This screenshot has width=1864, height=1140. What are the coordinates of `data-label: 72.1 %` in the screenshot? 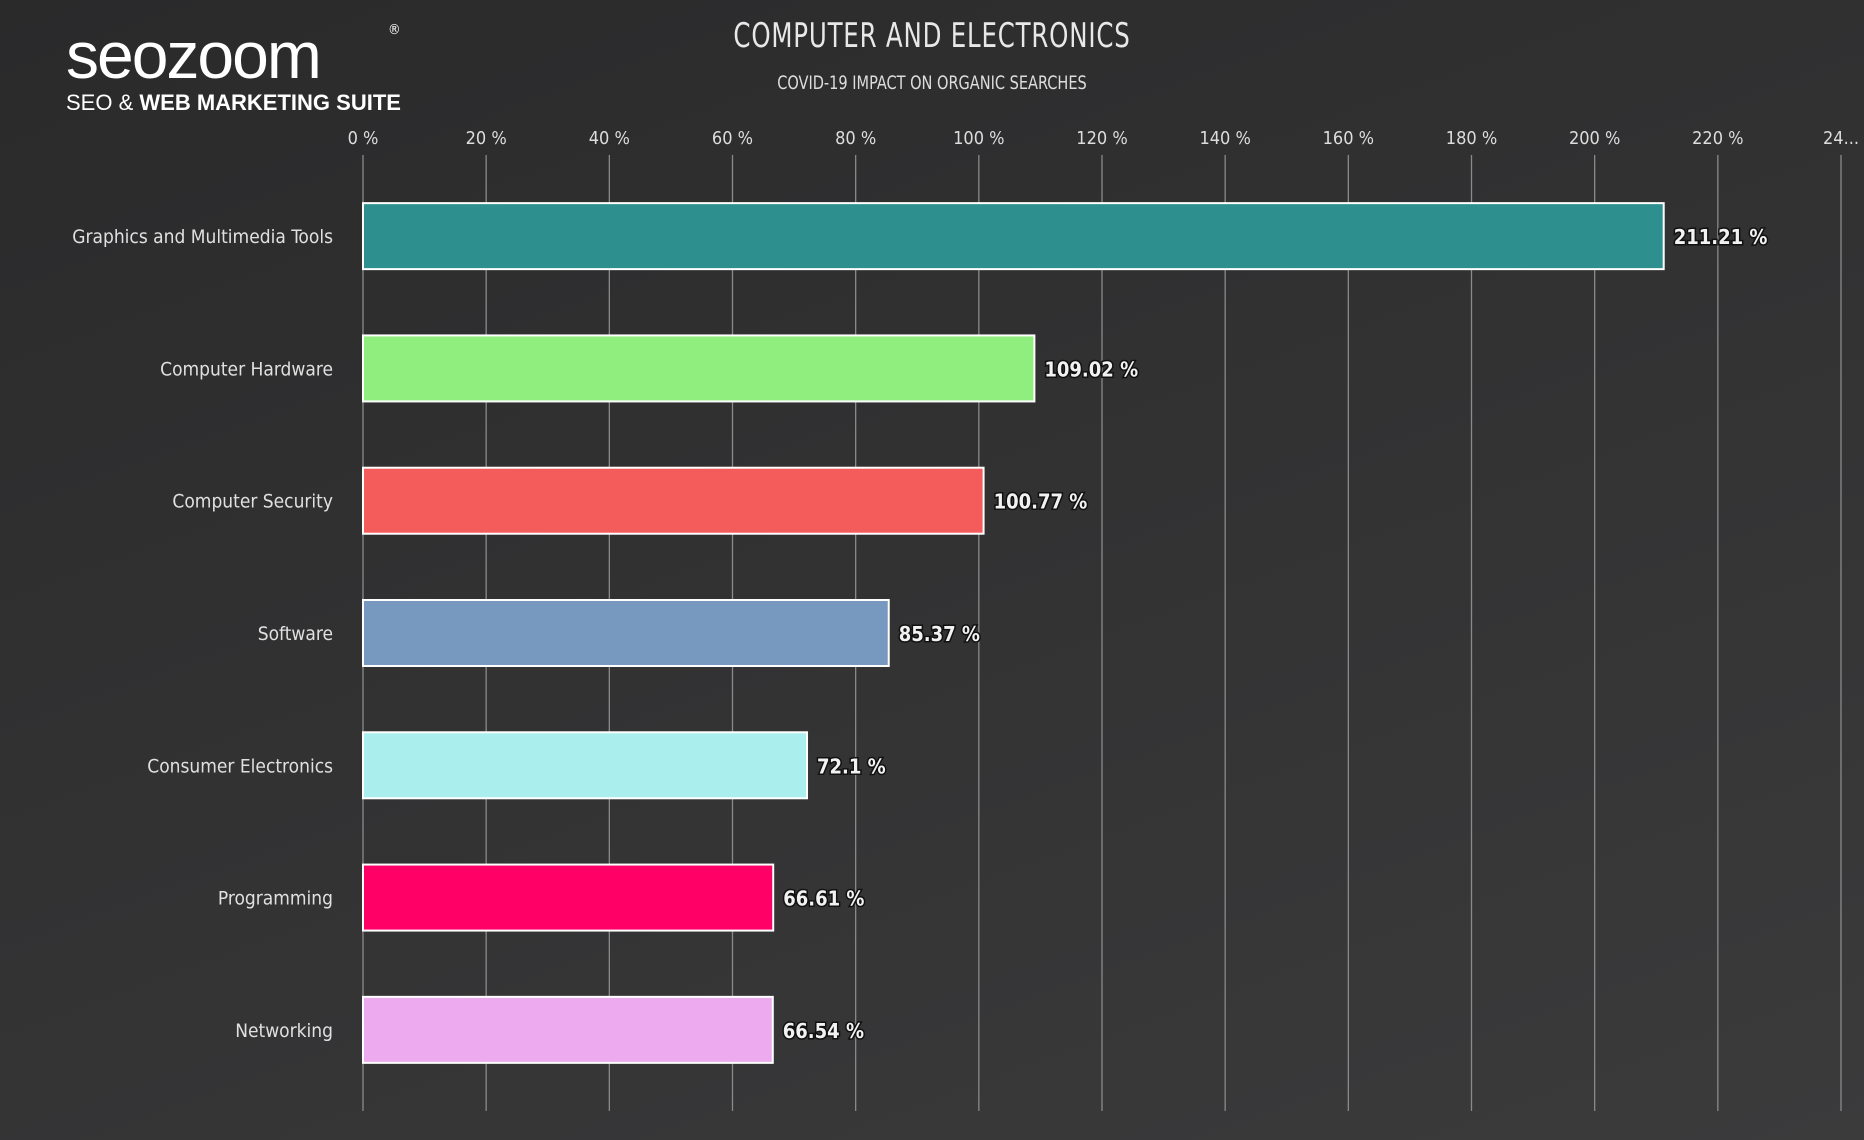 It's located at (851, 766).